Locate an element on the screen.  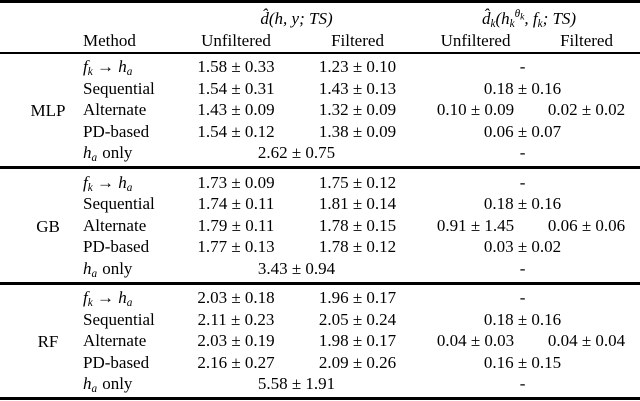
d-filtered-cell: 1.32 ± 0.09 is located at coordinates (357, 109).